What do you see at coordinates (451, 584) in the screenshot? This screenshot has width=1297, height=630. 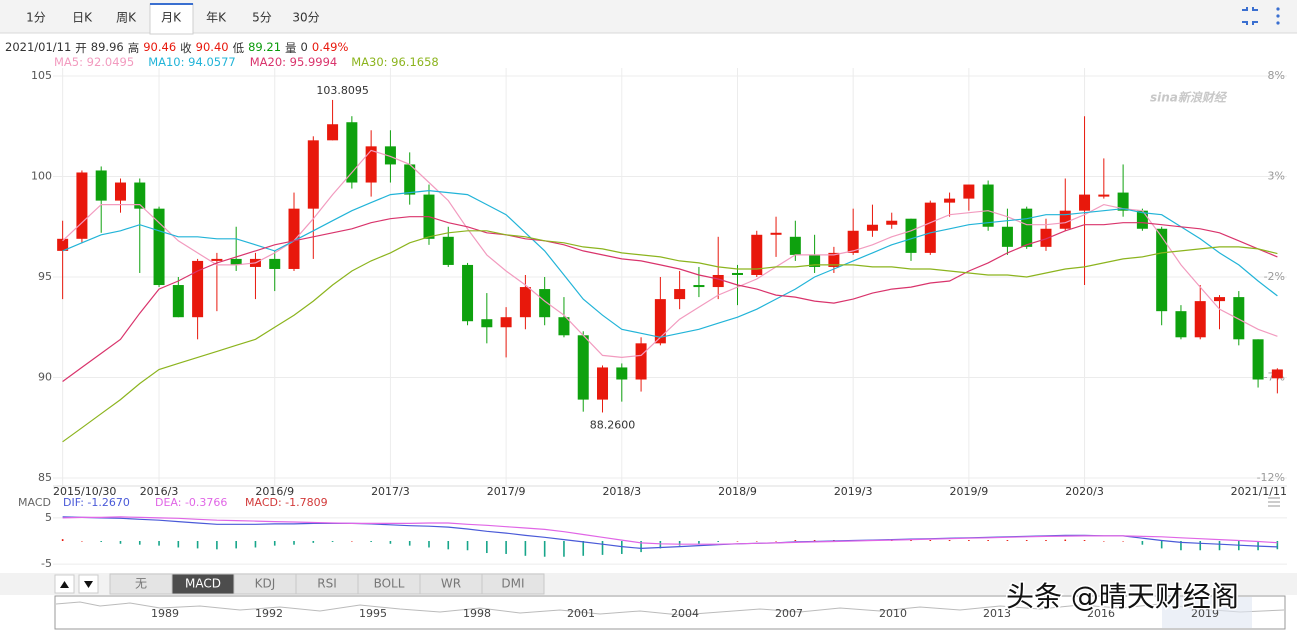 I see `indicator-tab: WR` at bounding box center [451, 584].